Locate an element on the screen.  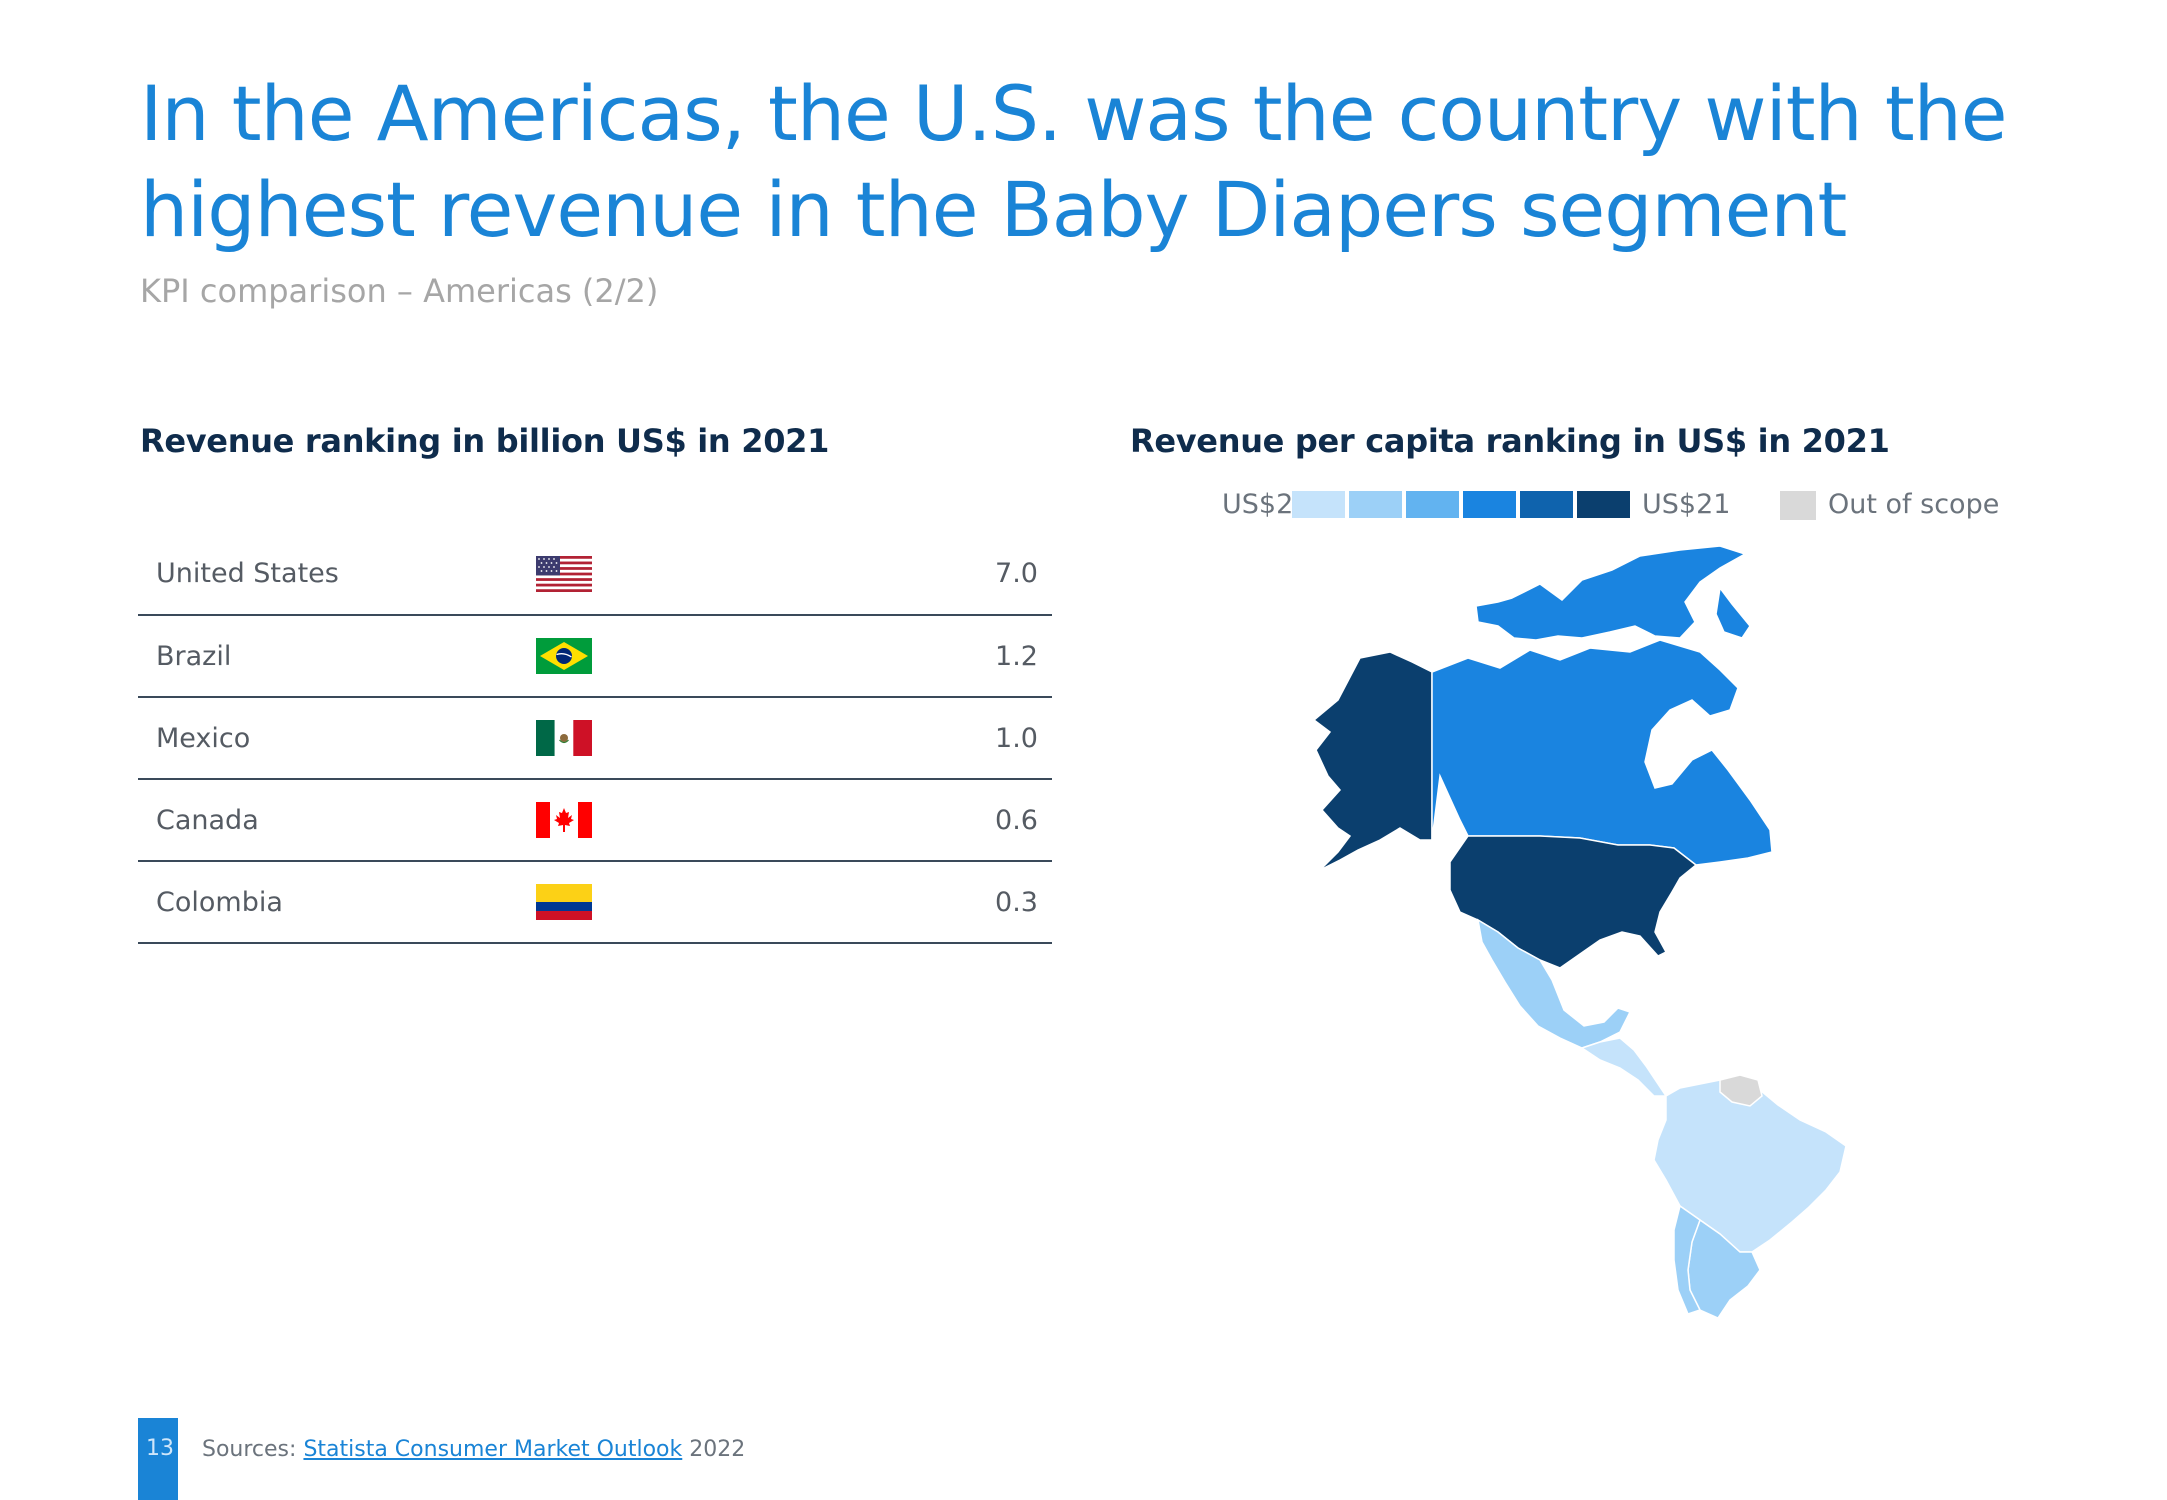
map-region-mexico is located at coordinates (1554, 983).